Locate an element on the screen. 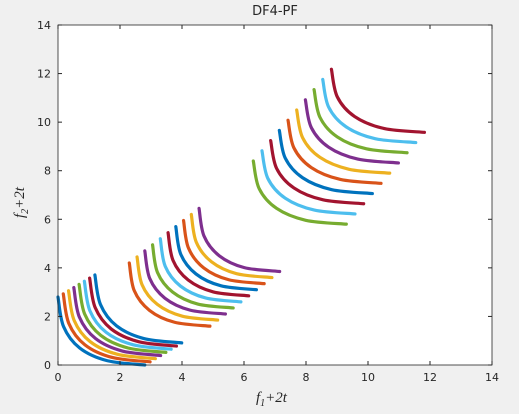  label-sub: 2 is located at coordinates (25, 211).